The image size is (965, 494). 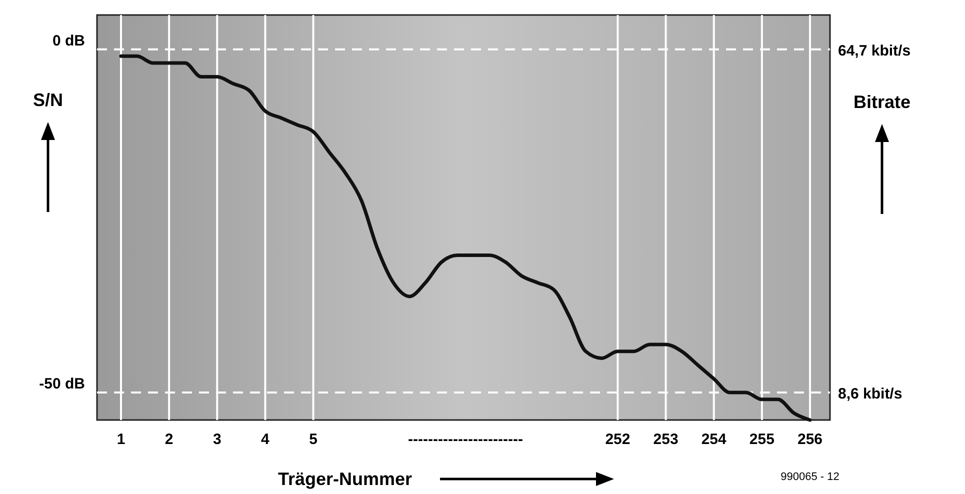 I want to click on x-tick-label: 253, so click(x=665, y=439).